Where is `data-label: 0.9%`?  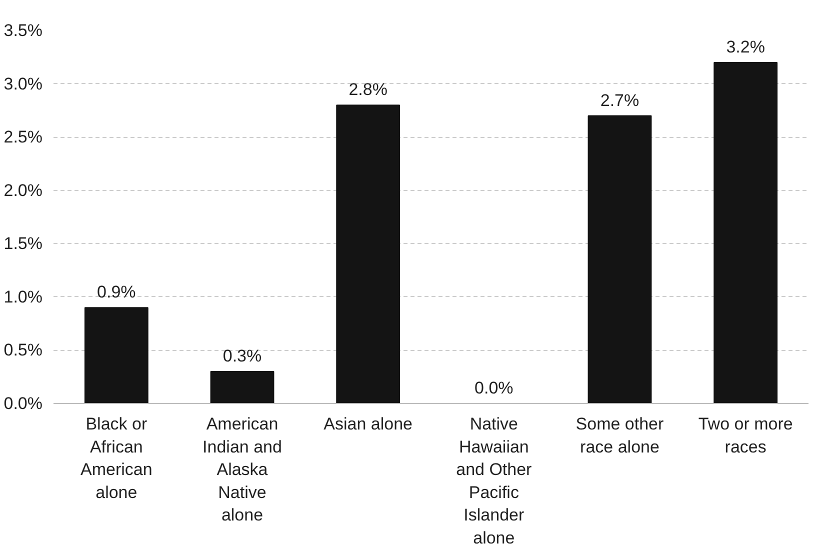
data-label: 0.9% is located at coordinates (116, 292).